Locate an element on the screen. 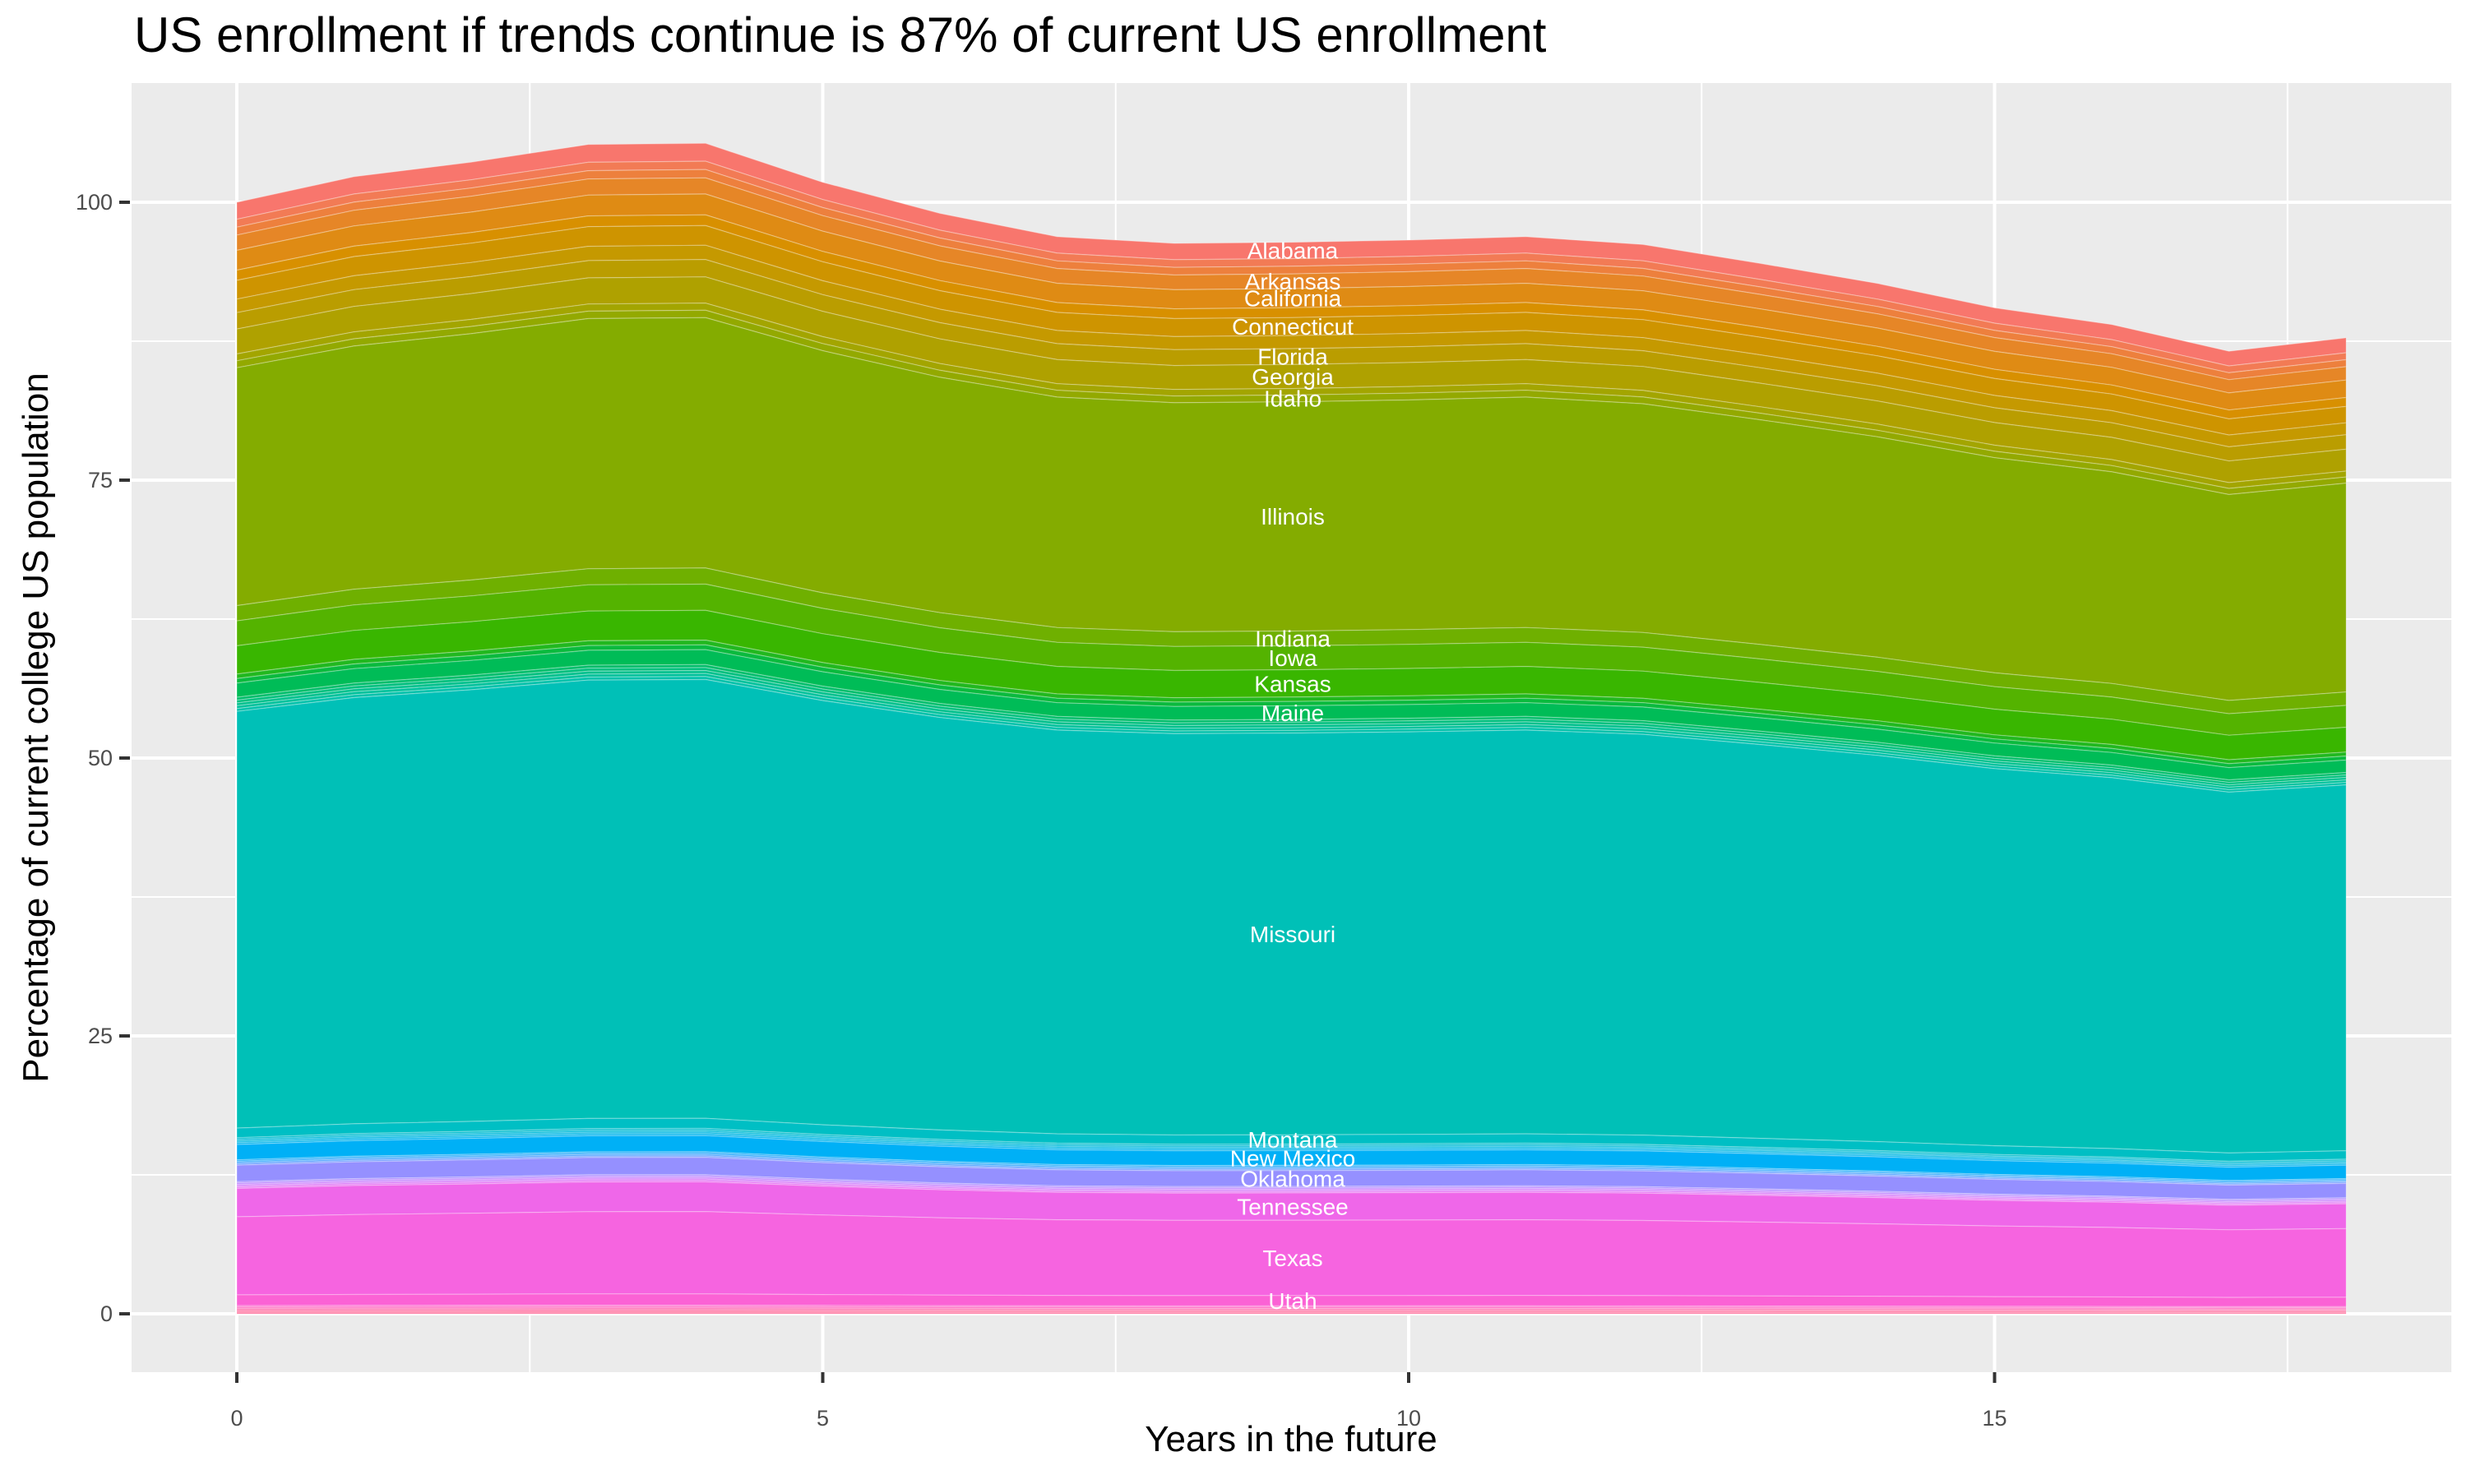  y-axis-tick-label: 25 is located at coordinates (100, 1036).